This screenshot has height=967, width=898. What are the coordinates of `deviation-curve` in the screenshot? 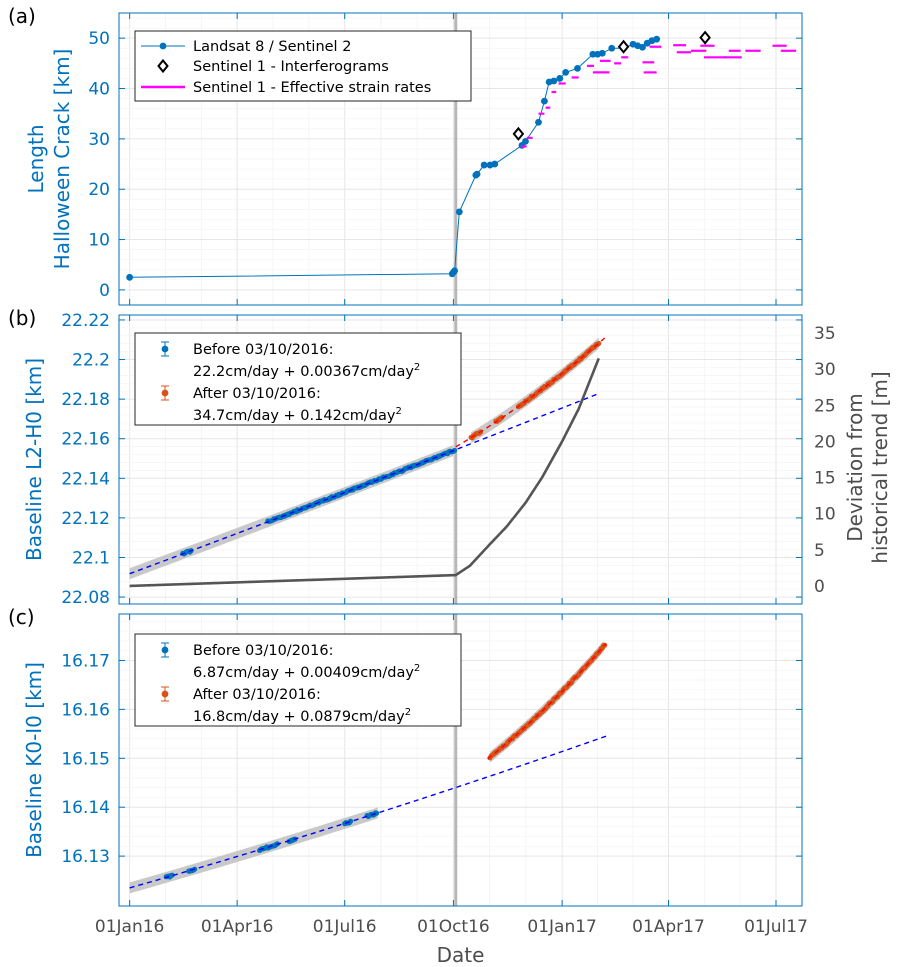 It's located at (364, 472).